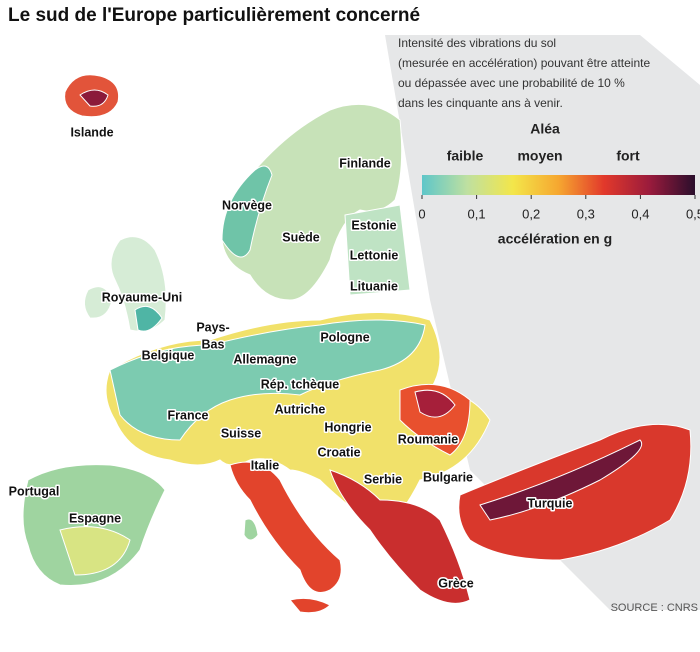  Describe the element at coordinates (455, 583) in the screenshot. I see `country-label: Grèce` at that location.